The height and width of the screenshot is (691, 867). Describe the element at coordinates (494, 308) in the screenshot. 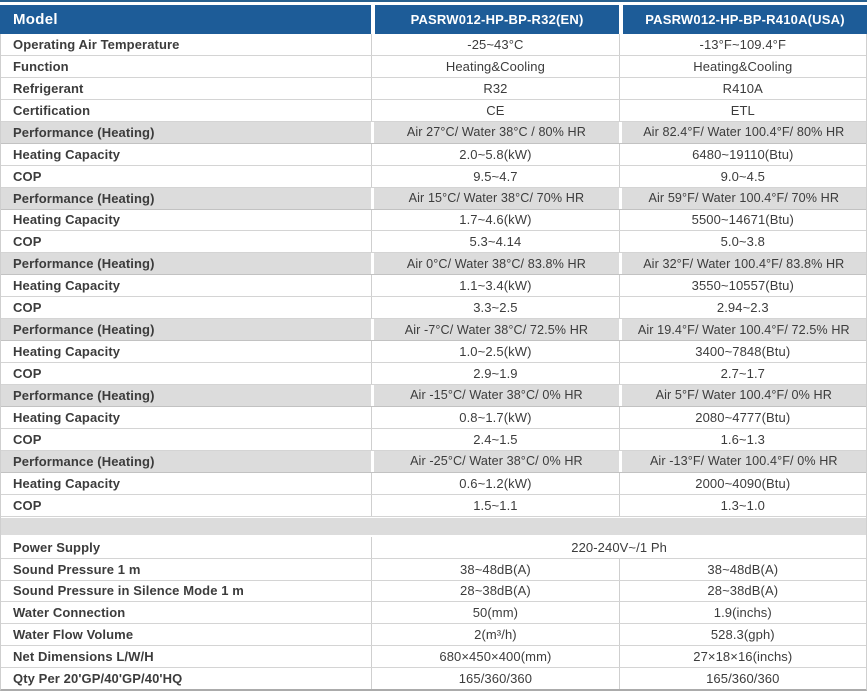

I see `row-value-r32: 3.3~2.5` at that location.